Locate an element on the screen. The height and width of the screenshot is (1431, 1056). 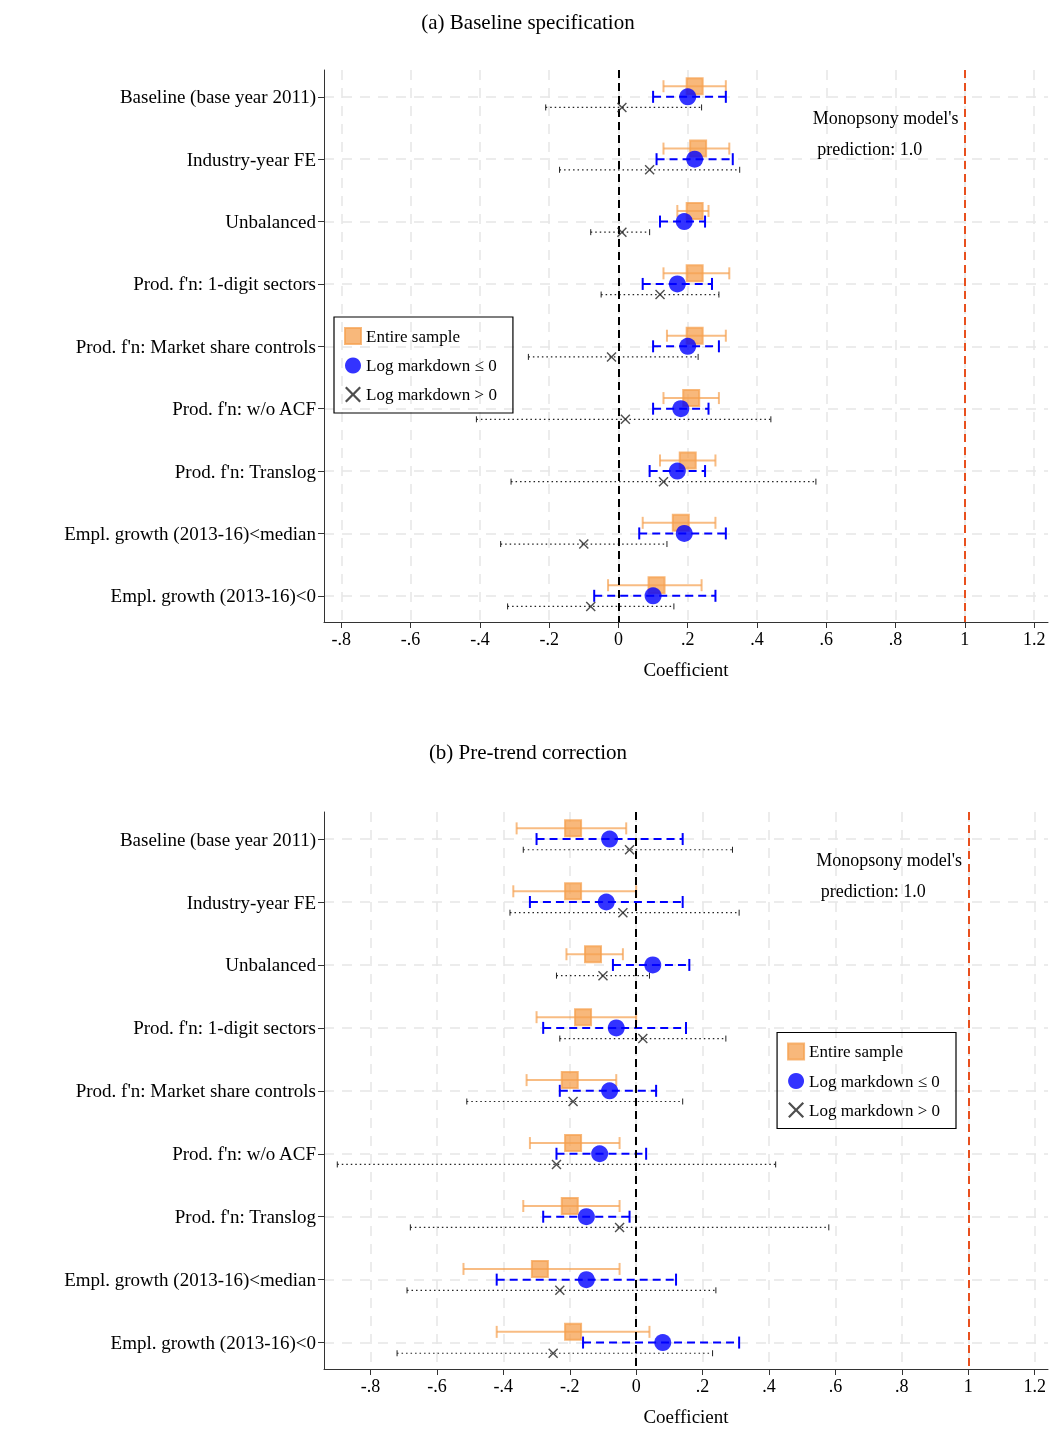
chart-title: (b) Pre-trend correction is located at coordinates (528, 751).